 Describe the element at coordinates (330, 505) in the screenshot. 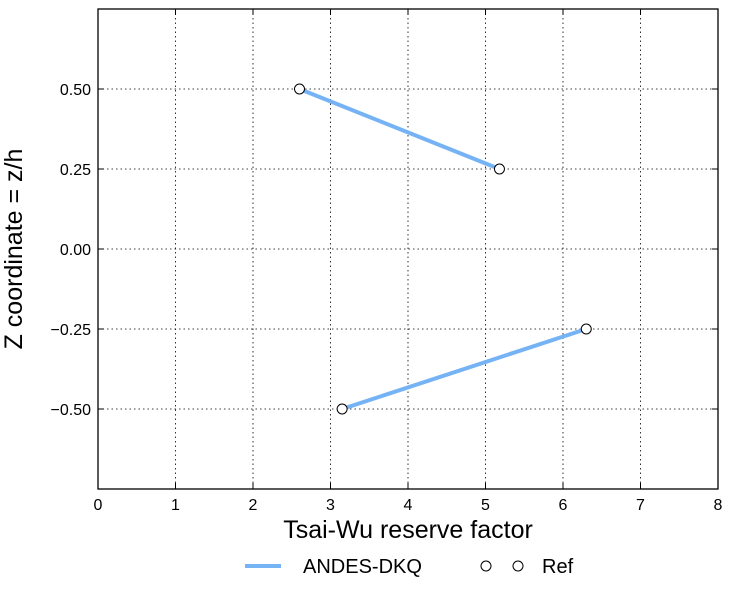

I see `x-tick-label: 3` at that location.